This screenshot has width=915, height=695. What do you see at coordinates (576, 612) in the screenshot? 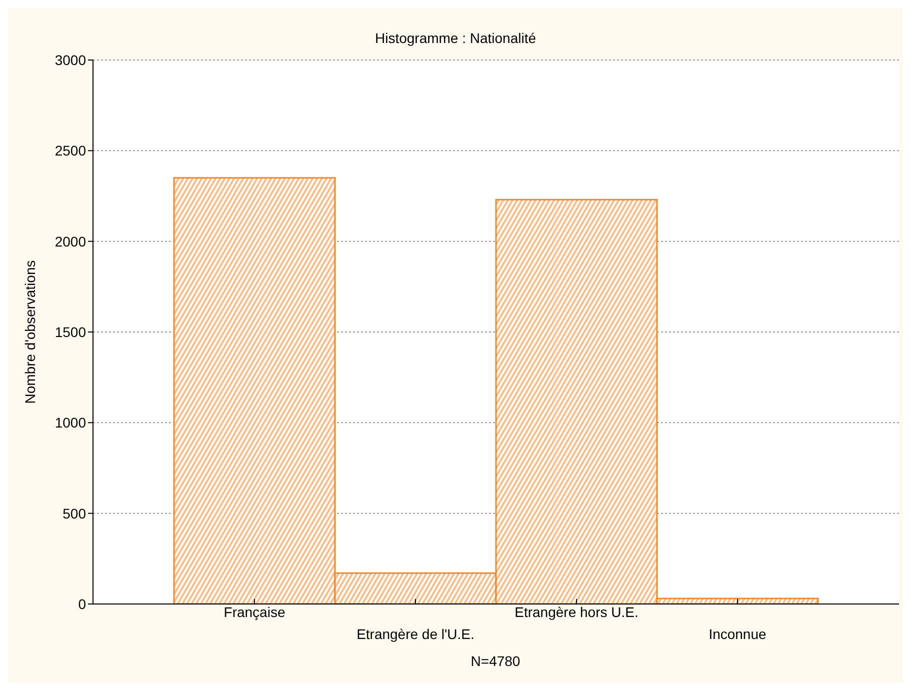
I see `x-tick-label: Etrangère hors U.E.` at bounding box center [576, 612].